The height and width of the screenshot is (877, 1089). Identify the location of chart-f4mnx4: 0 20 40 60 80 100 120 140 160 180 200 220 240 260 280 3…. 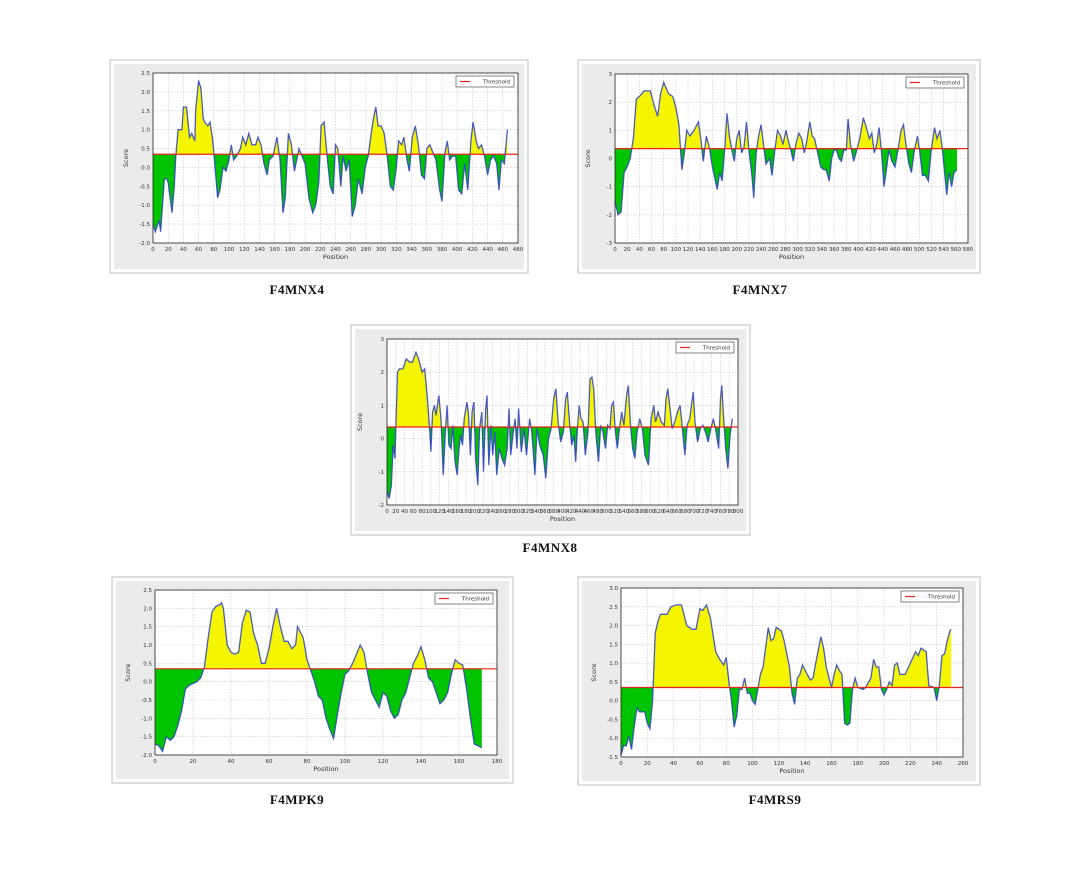
(319, 166).